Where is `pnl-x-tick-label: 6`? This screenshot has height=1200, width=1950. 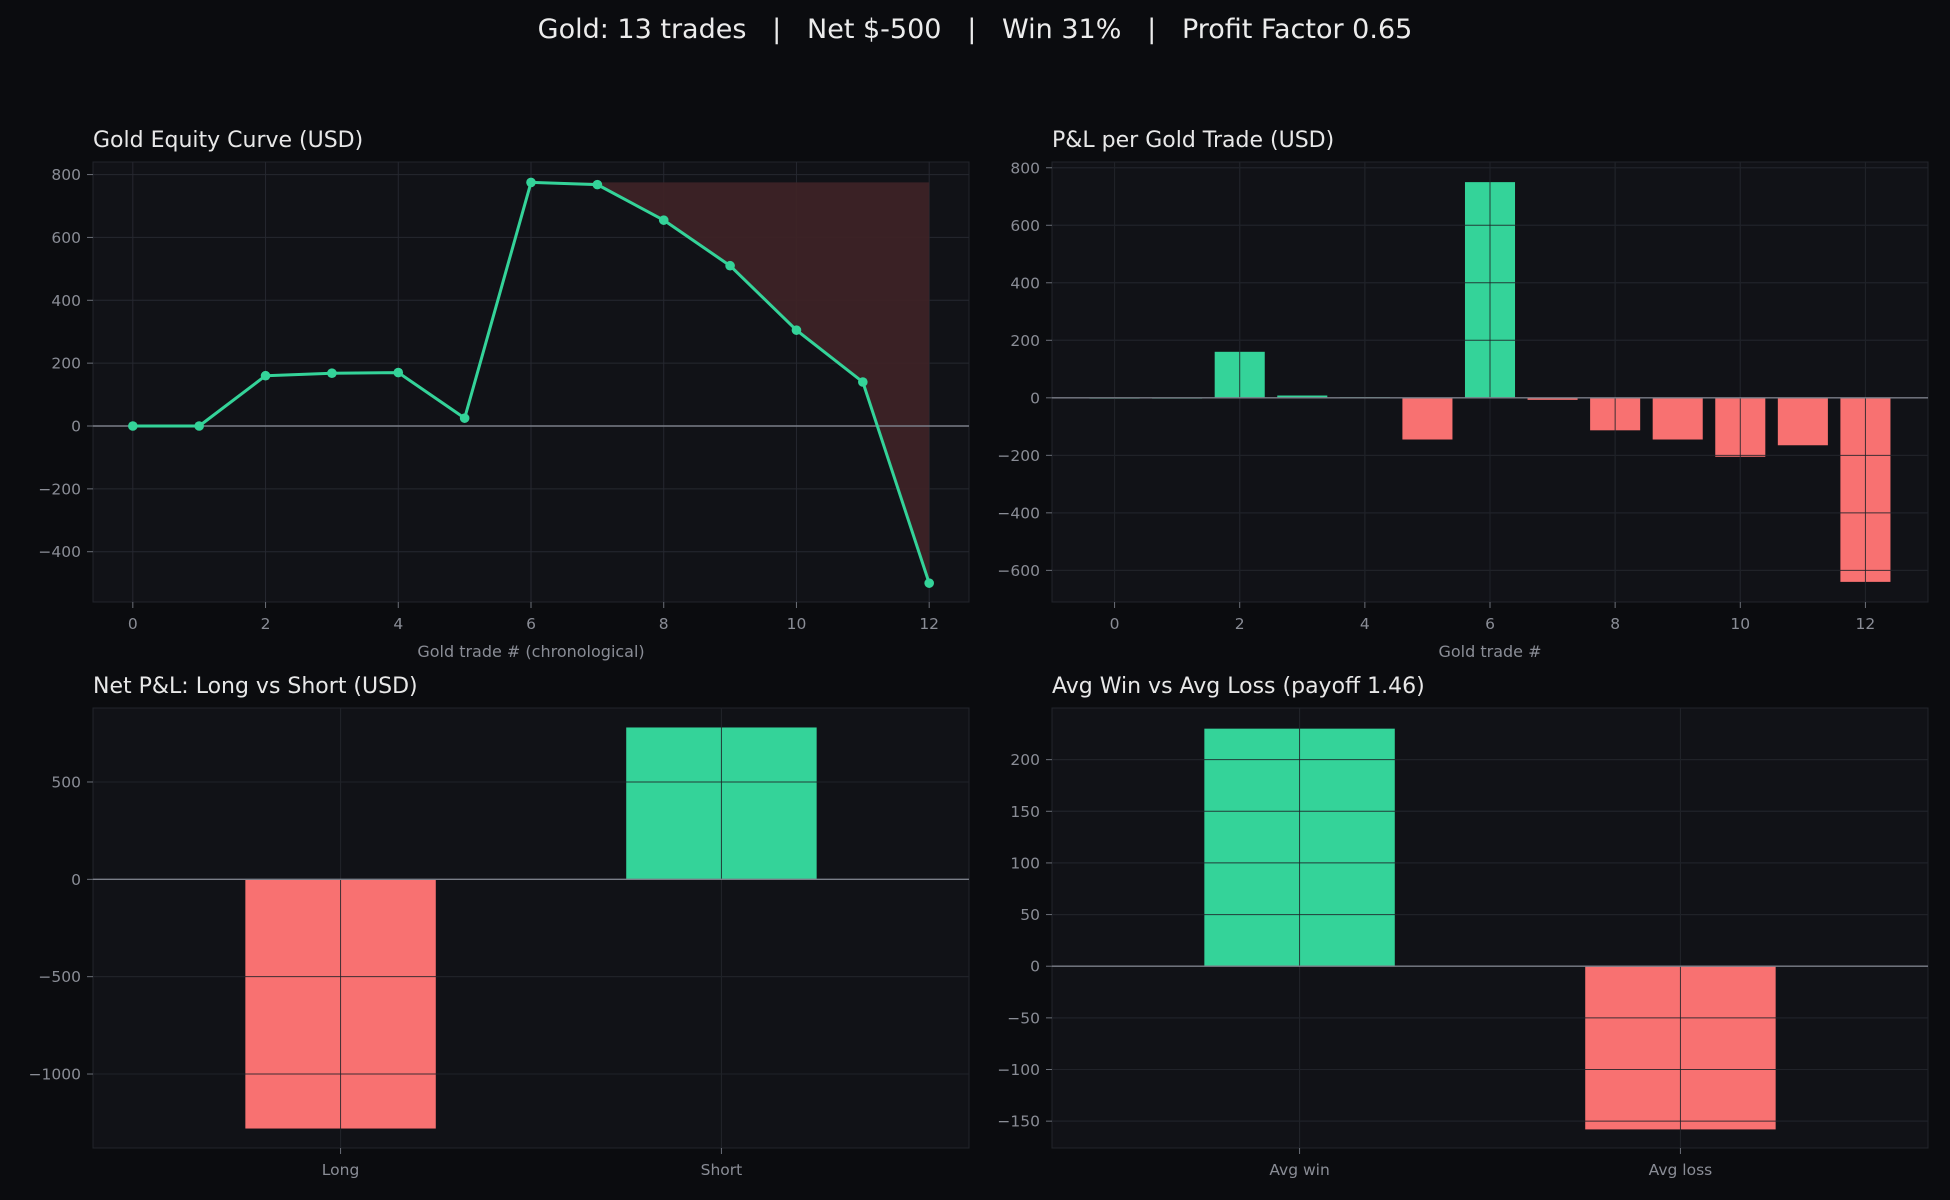
pnl-x-tick-label: 6 is located at coordinates (1490, 624).